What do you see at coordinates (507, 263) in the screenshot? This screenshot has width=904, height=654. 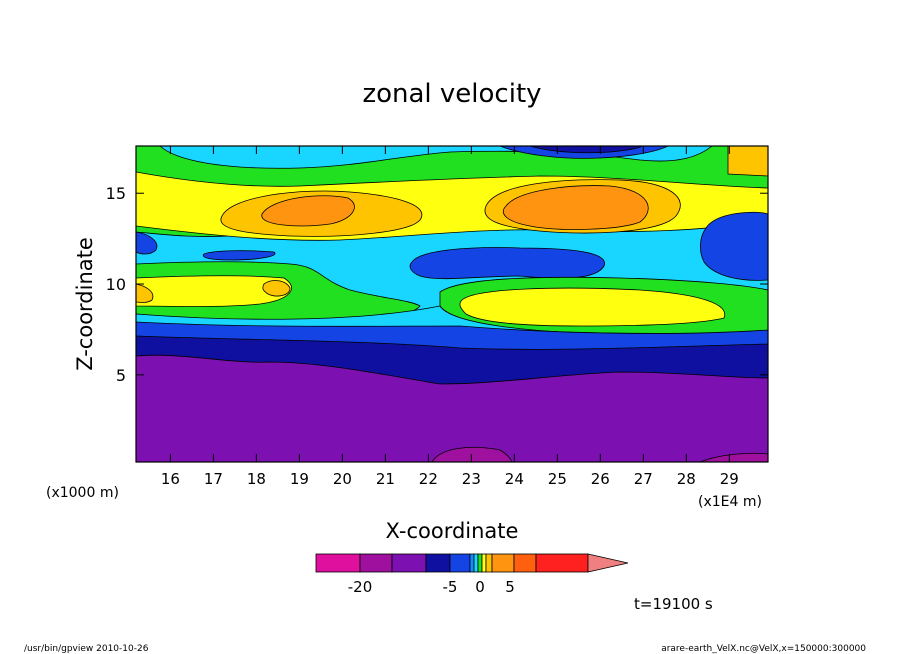 I see `contour-mid-blue-center` at bounding box center [507, 263].